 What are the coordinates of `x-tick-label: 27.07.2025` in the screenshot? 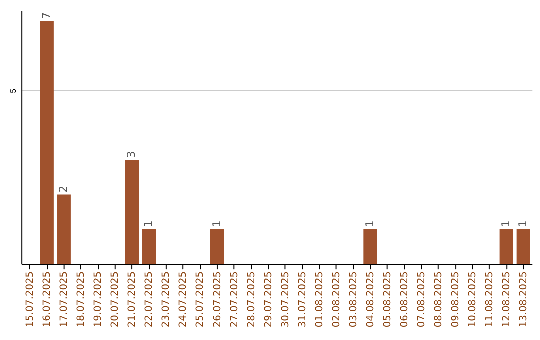 It's located at (234, 300).